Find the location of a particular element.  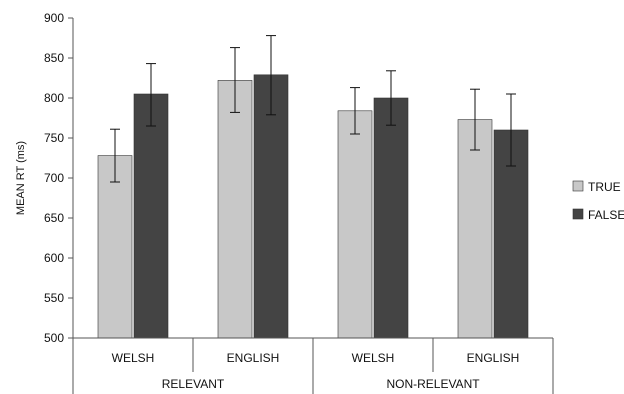

legend: TRUE FALSE is located at coordinates (598, 201).